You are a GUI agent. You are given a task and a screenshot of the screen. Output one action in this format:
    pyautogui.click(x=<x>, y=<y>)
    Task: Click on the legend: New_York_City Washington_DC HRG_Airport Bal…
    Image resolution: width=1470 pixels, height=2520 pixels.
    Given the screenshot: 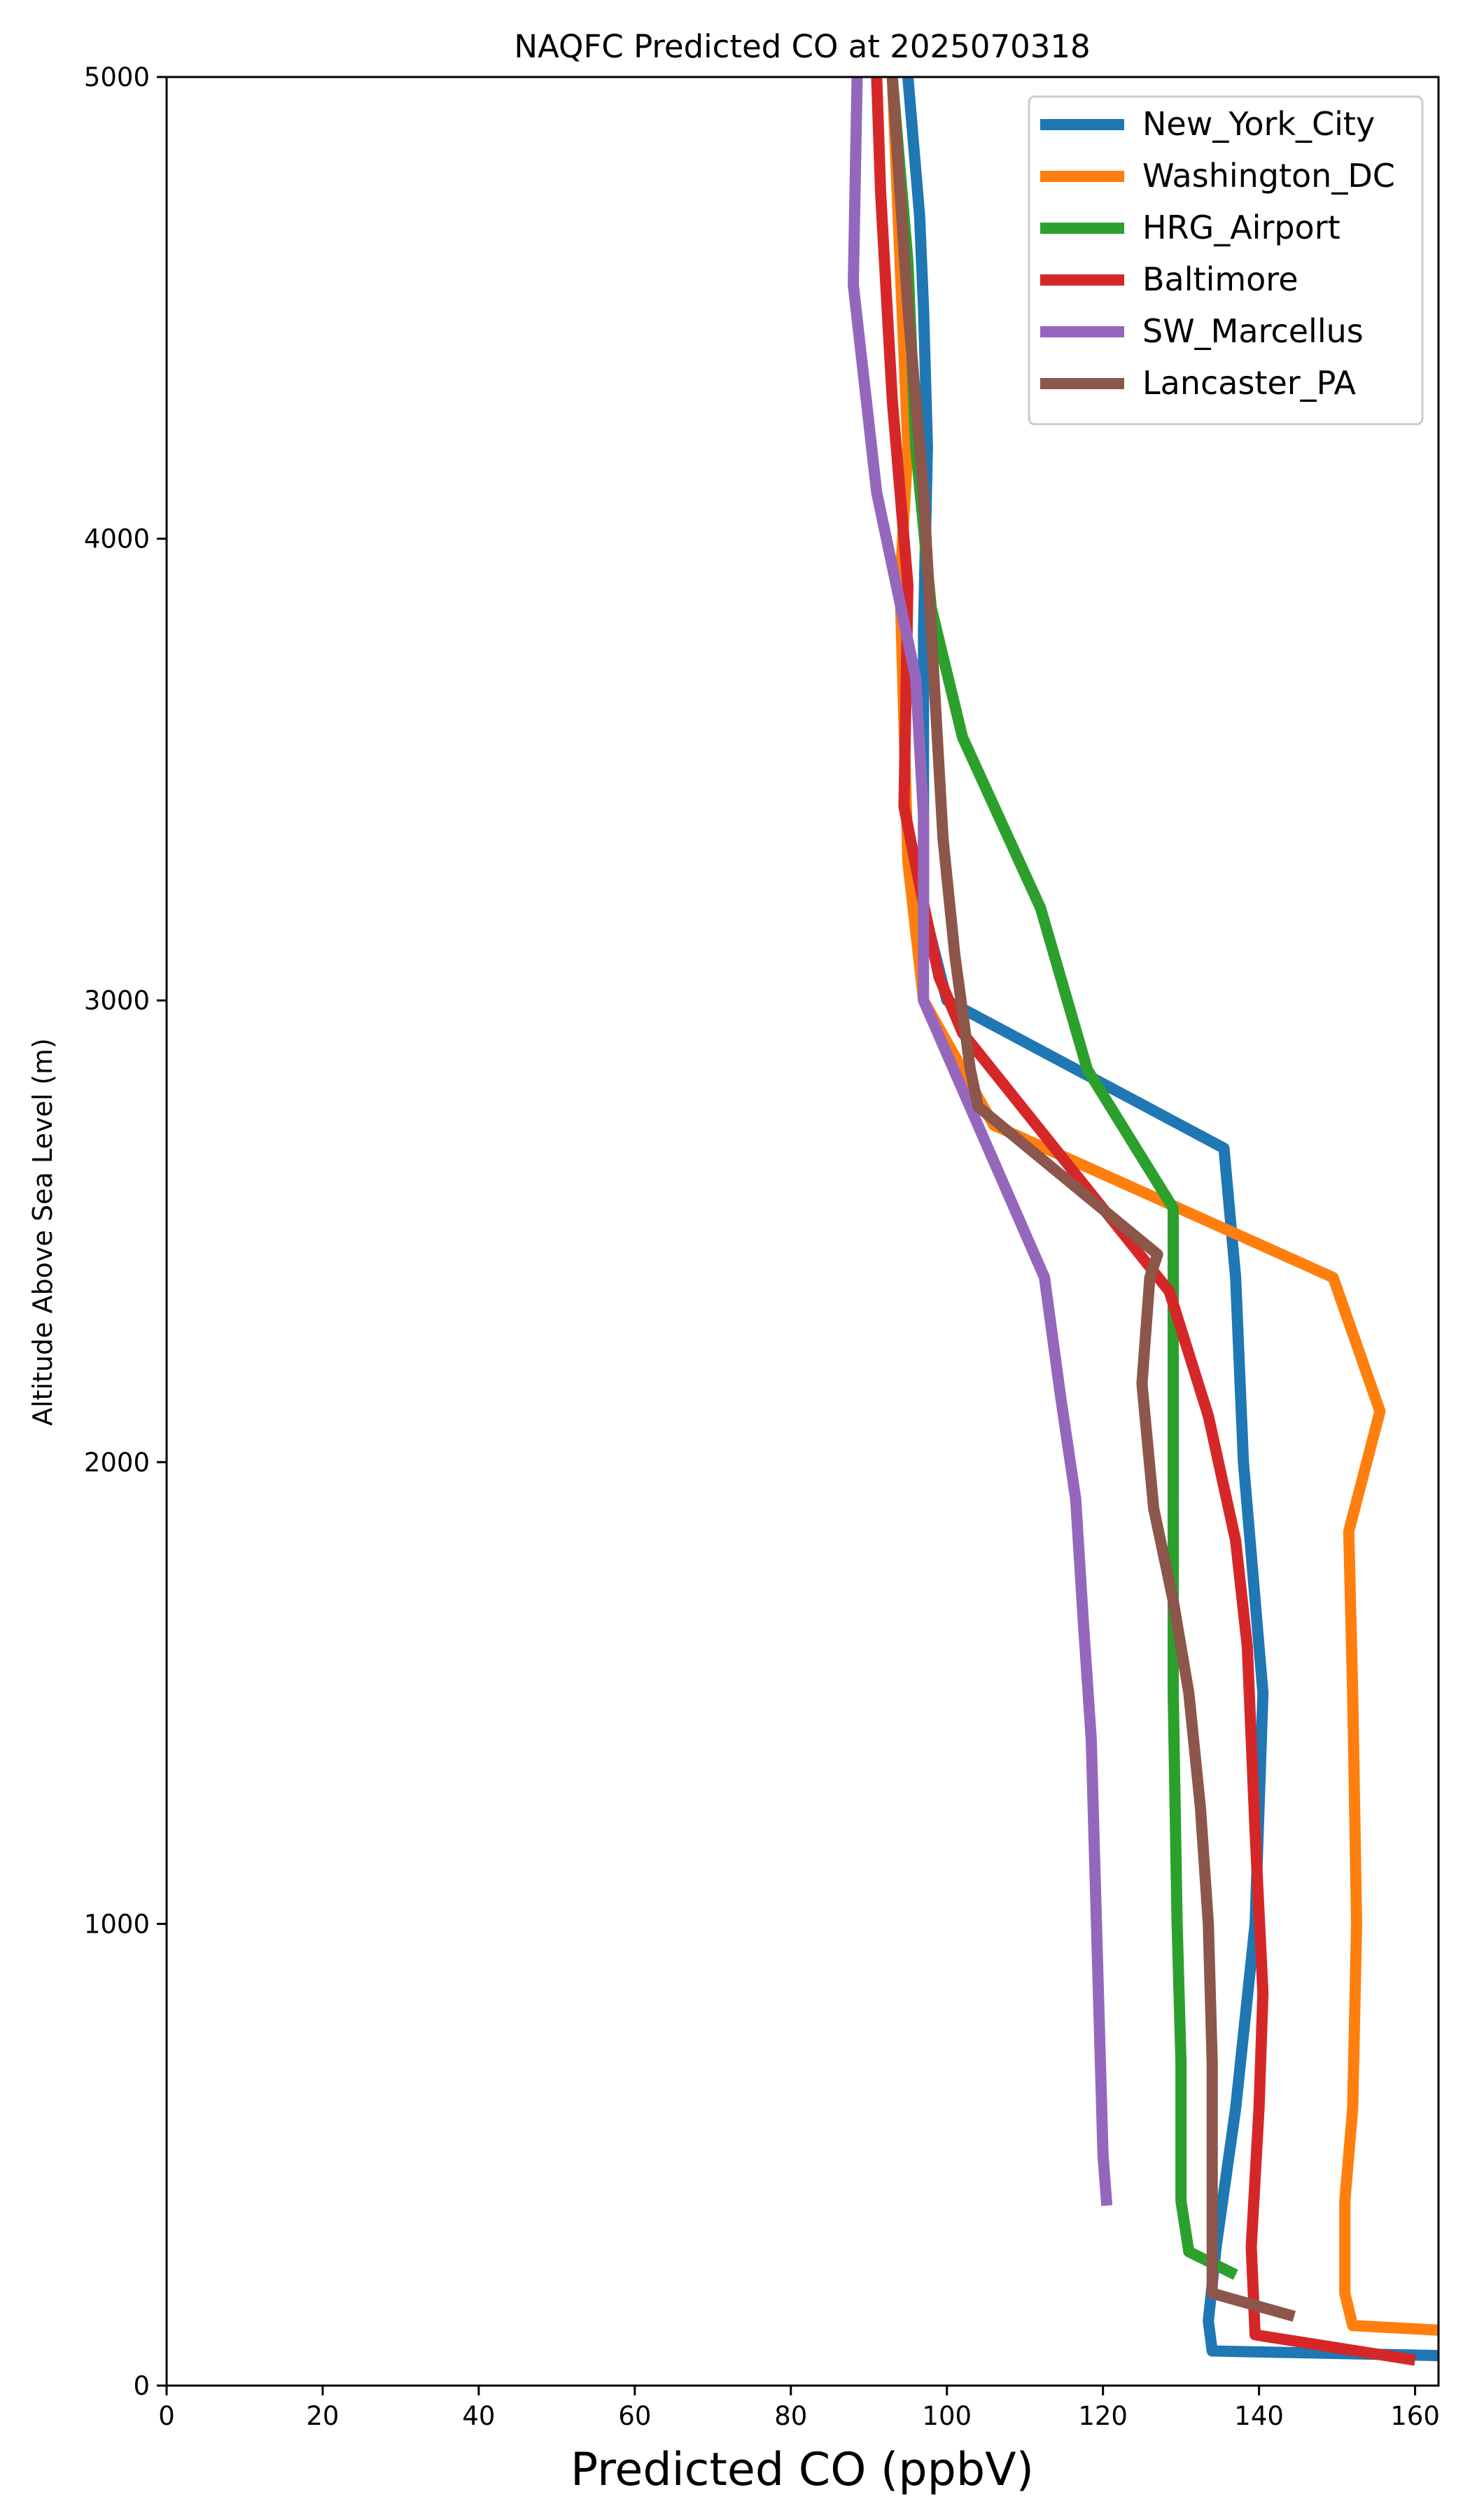 What is the action you would take?
    pyautogui.click(x=1226, y=260)
    